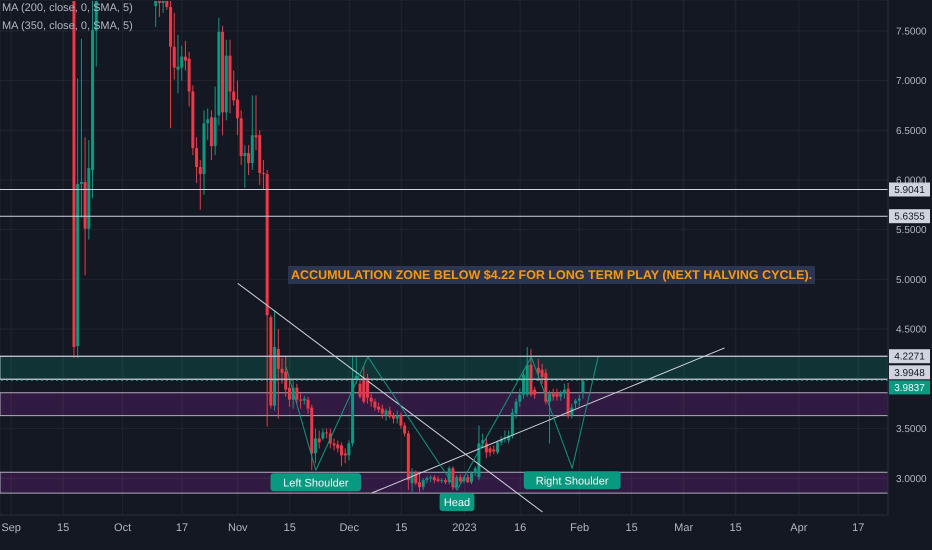 The image size is (932, 550). Describe the element at coordinates (580, 528) in the screenshot. I see `x-tick-label: Feb` at that location.